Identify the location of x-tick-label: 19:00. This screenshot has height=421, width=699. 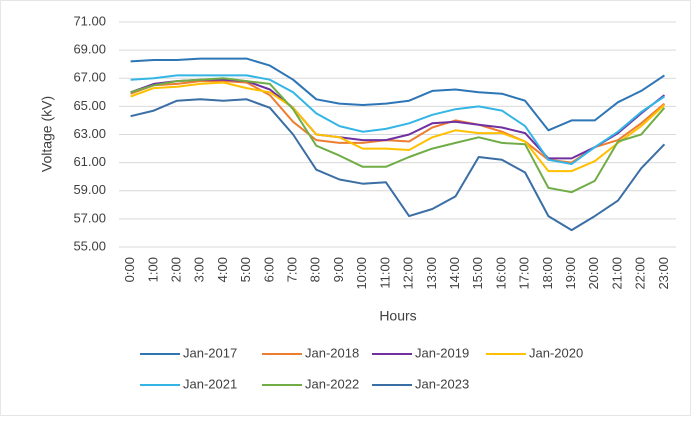
(570, 273).